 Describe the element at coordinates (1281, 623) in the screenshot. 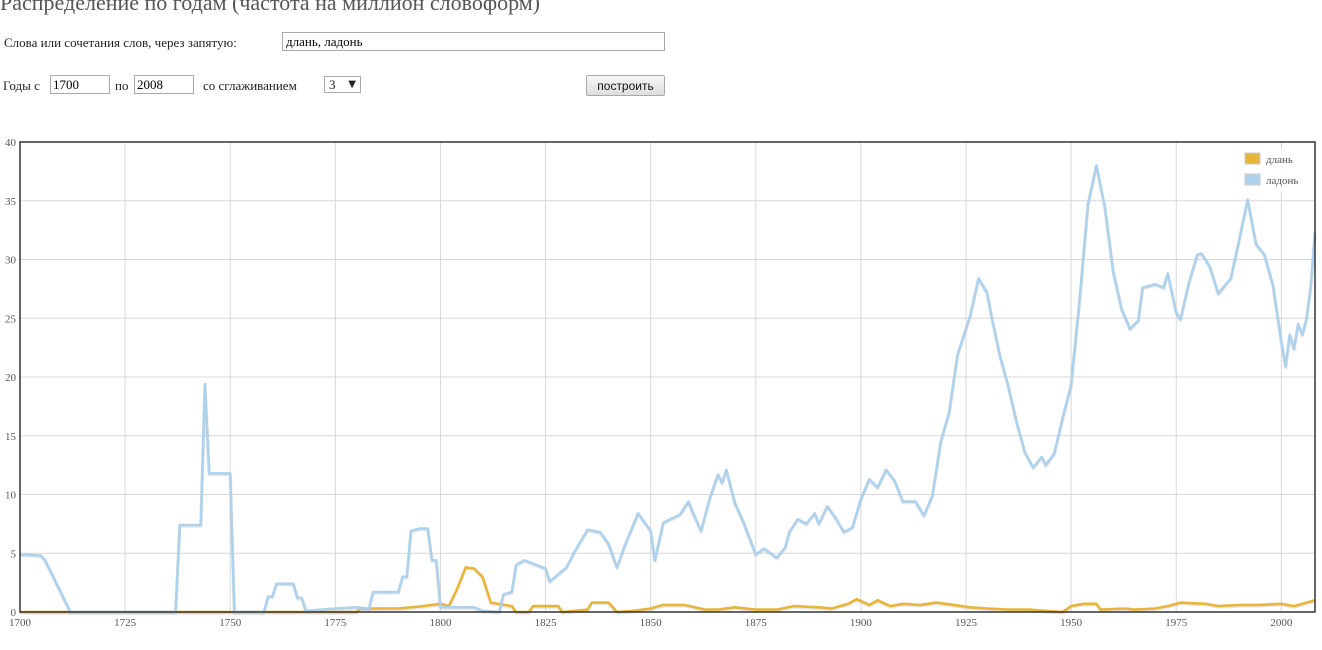

I see `x-tick-label: 2000` at that location.